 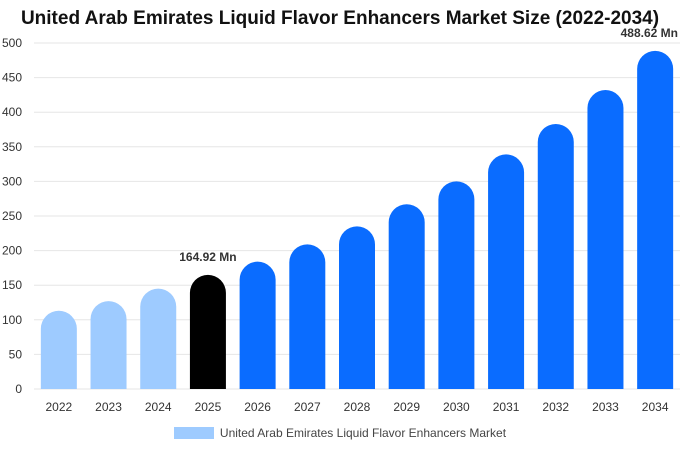 What do you see at coordinates (158, 407) in the screenshot?
I see `x-tick-label: 2024` at bounding box center [158, 407].